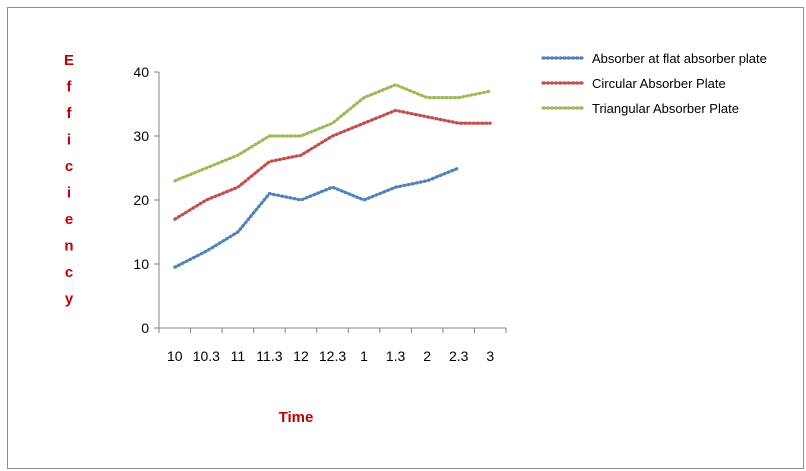 The image size is (806, 471). I want to click on y-tick-label: 40, so click(141, 72).